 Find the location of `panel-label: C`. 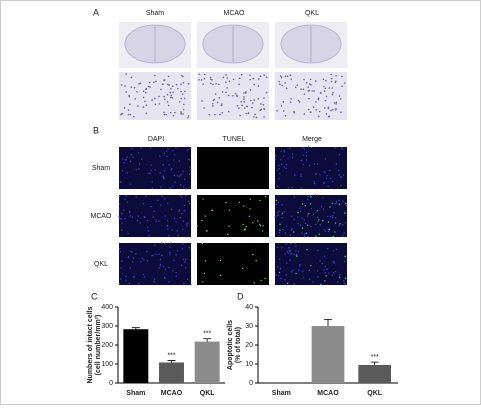

panel-label: C is located at coordinates (94, 296).